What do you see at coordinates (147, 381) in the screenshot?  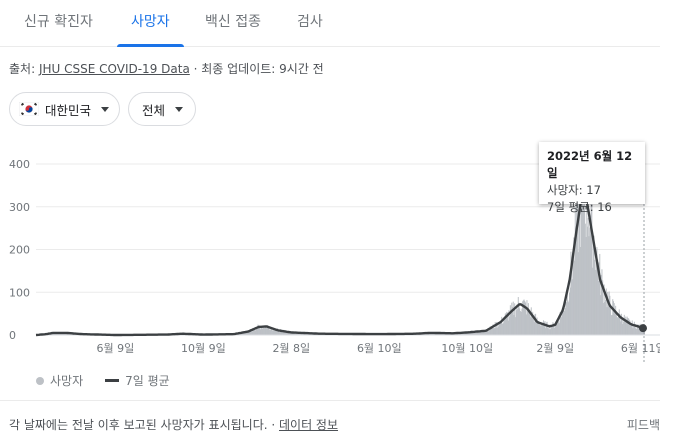 I see `legend-line-label: 7일 평균` at bounding box center [147, 381].